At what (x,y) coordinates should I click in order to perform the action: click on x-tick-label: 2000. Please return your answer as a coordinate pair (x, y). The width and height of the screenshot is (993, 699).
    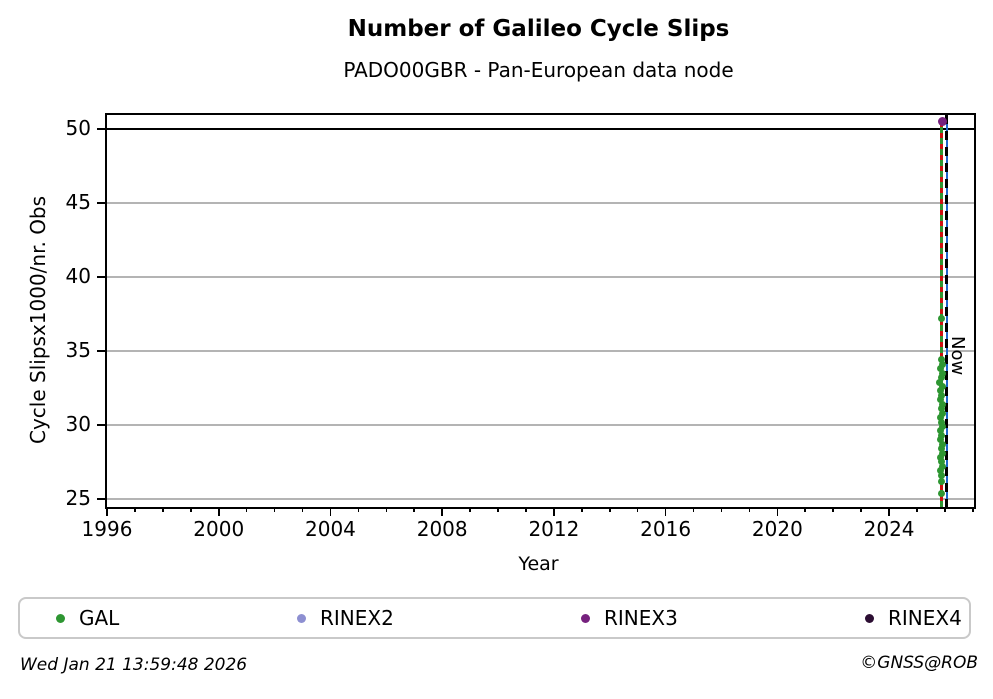
    Looking at the image, I should click on (219, 529).